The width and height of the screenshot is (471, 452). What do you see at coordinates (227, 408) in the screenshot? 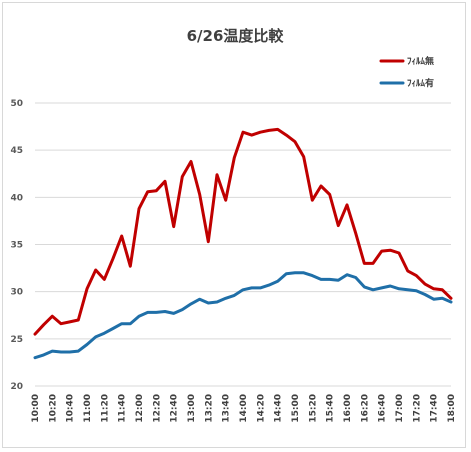
I see `x-tick-label: 13:40` at bounding box center [227, 408].